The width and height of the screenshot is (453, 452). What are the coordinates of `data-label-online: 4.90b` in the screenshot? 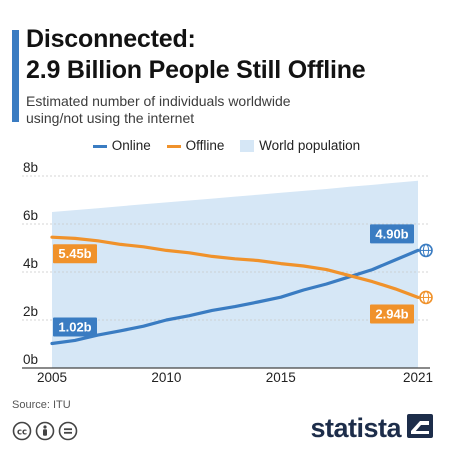 It's located at (391, 233).